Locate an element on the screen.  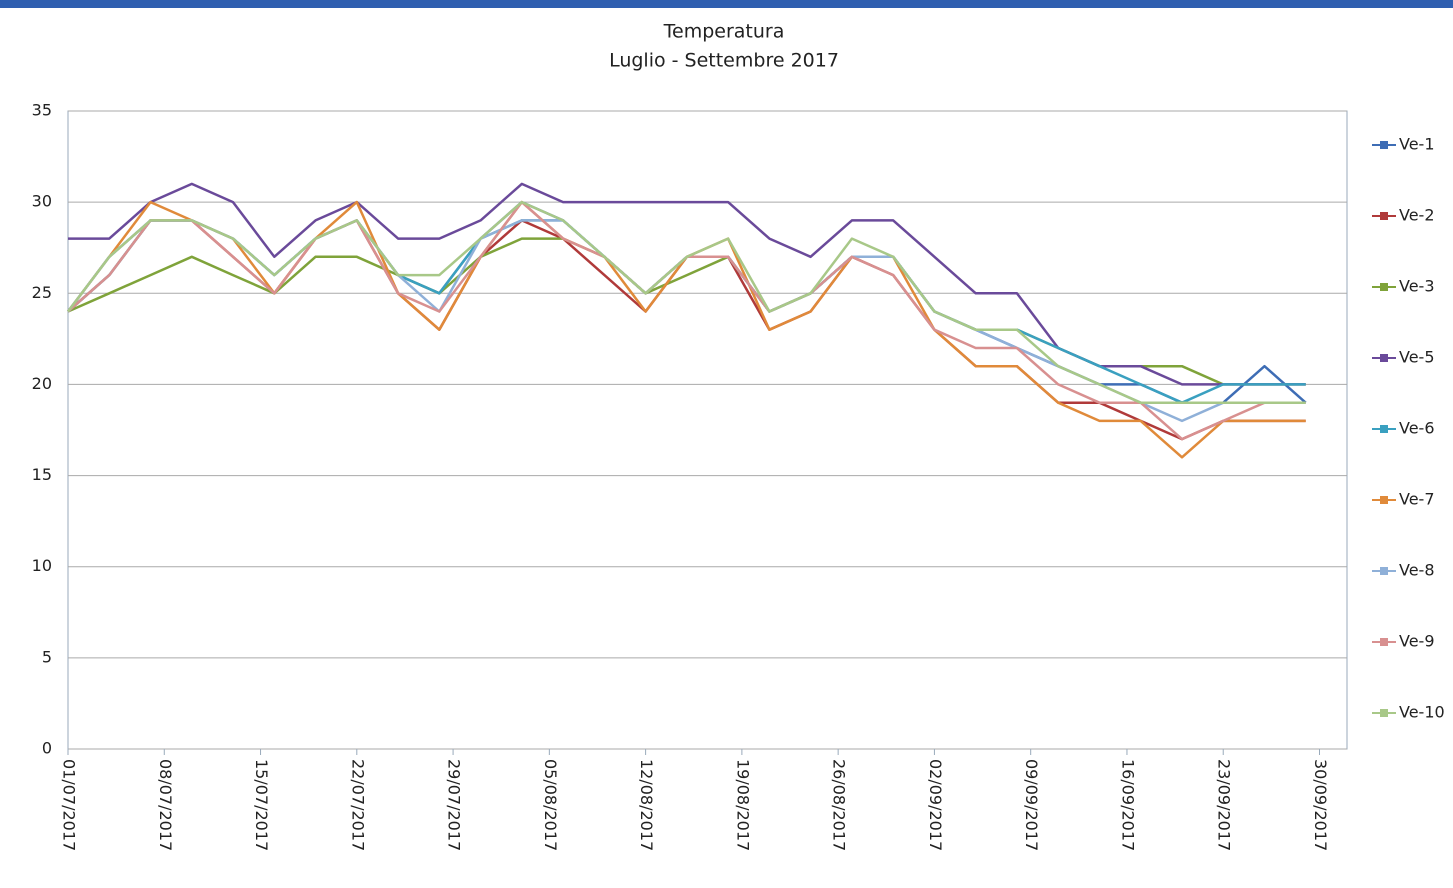
y-tick-label: 30 is located at coordinates (42, 201).